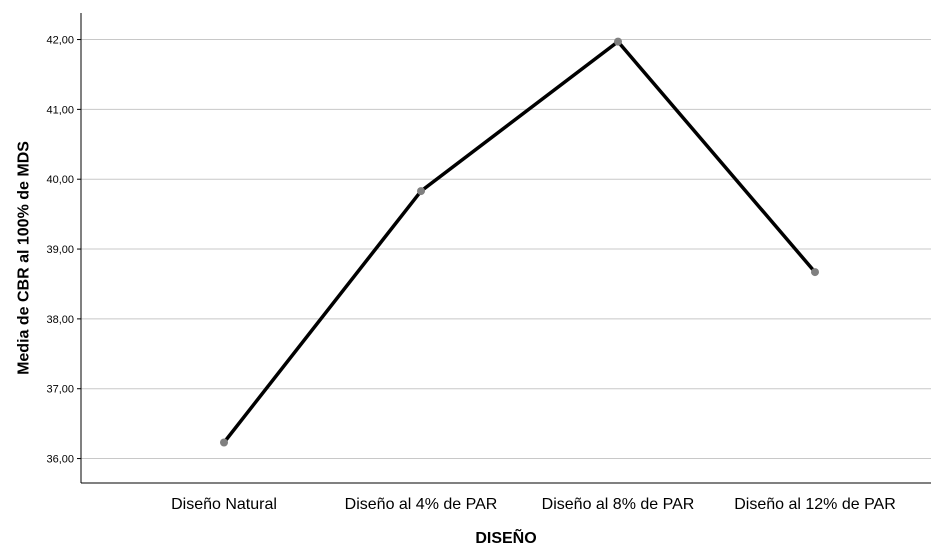 The height and width of the screenshot is (547, 943). What do you see at coordinates (60, 110) in the screenshot?
I see `y-tick-label: 41,00` at bounding box center [60, 110].